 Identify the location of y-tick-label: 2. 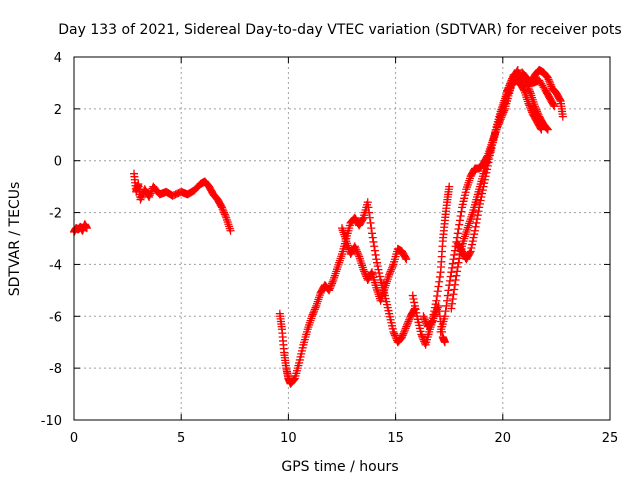
(58, 110).